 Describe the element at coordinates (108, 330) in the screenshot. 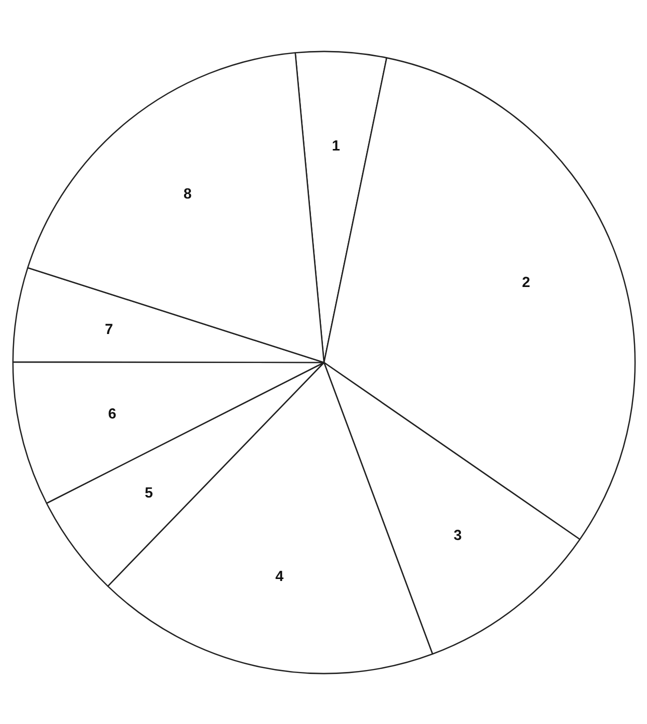

I see `slice-label: 7` at that location.